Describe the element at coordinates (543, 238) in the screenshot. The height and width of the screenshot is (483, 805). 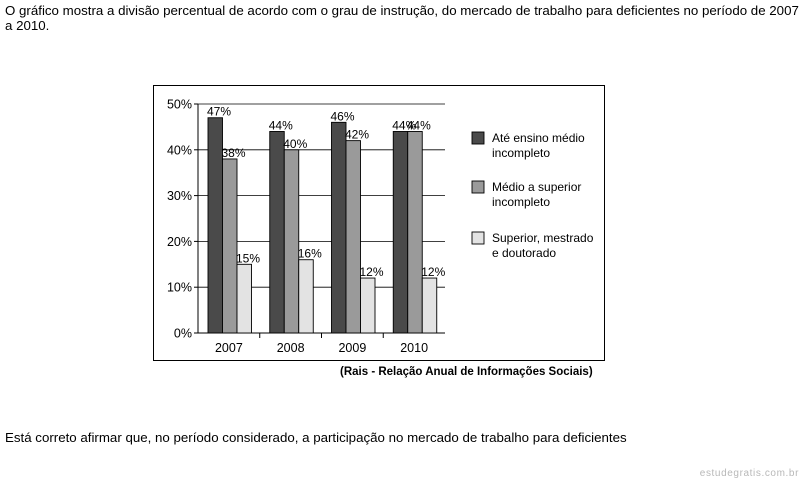
I see `legend-label: Superior, mestrado` at that location.